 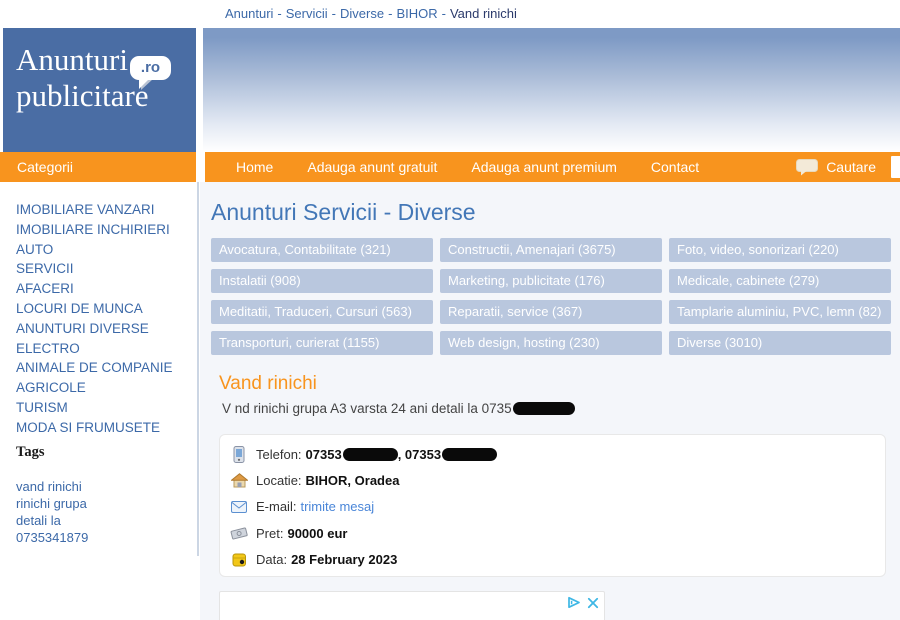 I want to click on nav-contact: Contact, so click(x=675, y=167).